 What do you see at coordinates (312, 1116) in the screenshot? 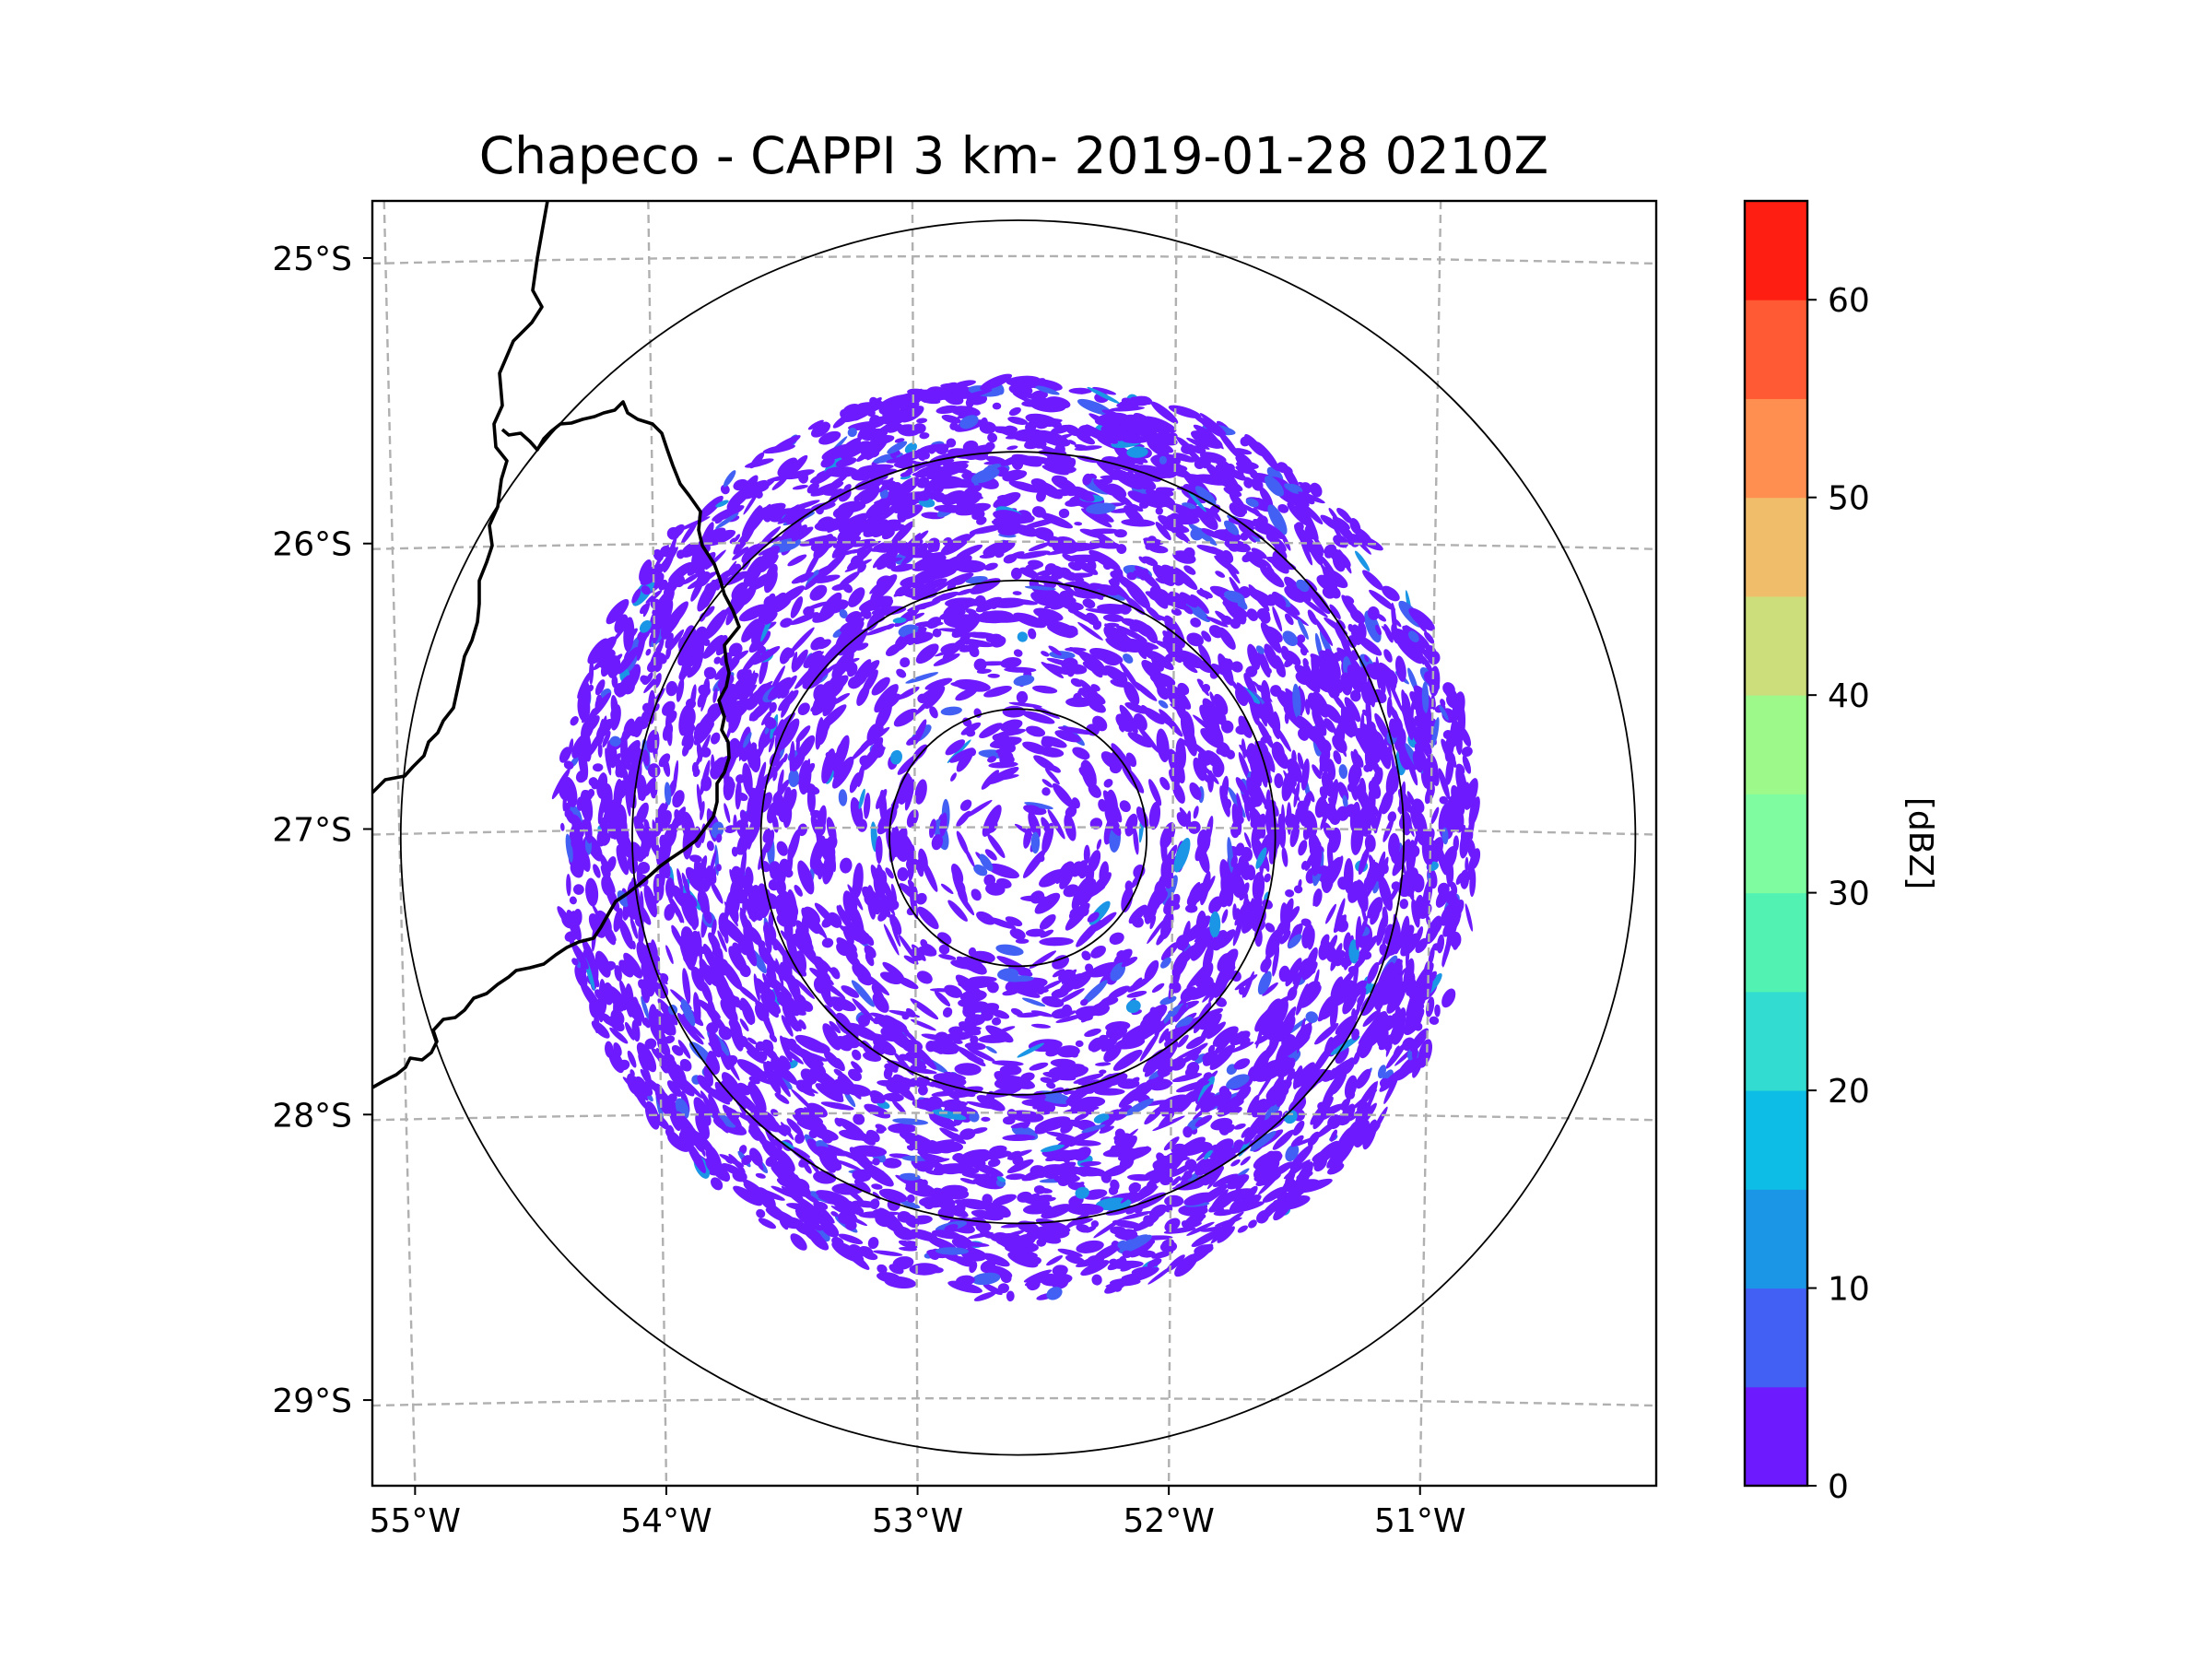
I see `y-tick-label: 28°S` at bounding box center [312, 1116].